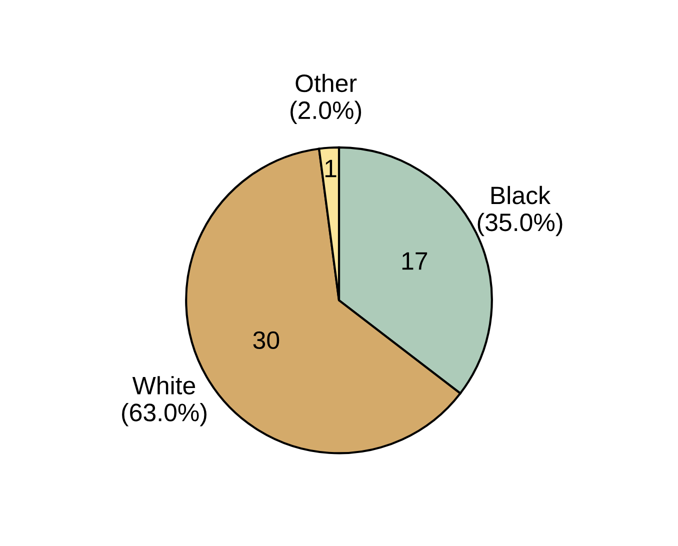 The height and width of the screenshot is (546, 678). What do you see at coordinates (330, 169) in the screenshot?
I see `data-label: 1` at bounding box center [330, 169].